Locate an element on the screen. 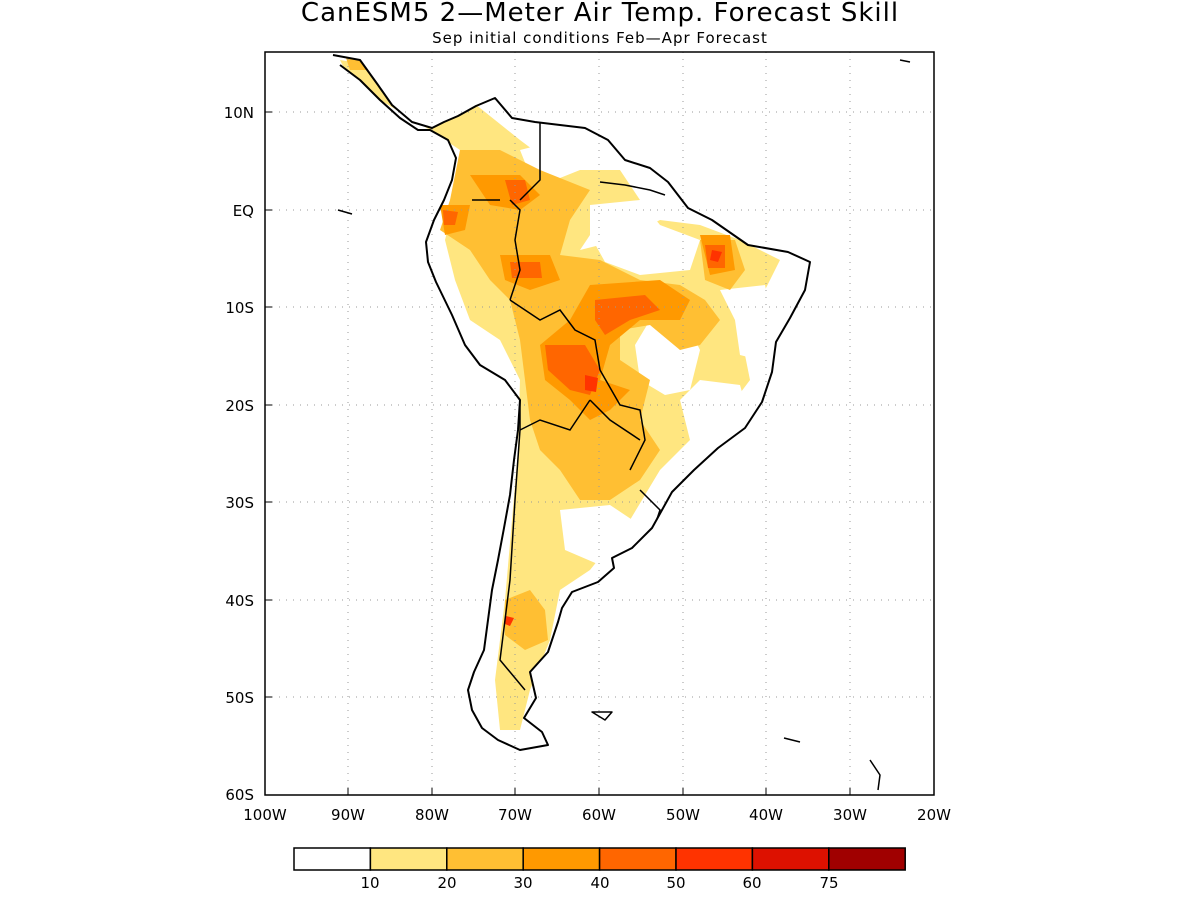 The image size is (1200, 900). y-tick-label: 40S is located at coordinates (239, 601).